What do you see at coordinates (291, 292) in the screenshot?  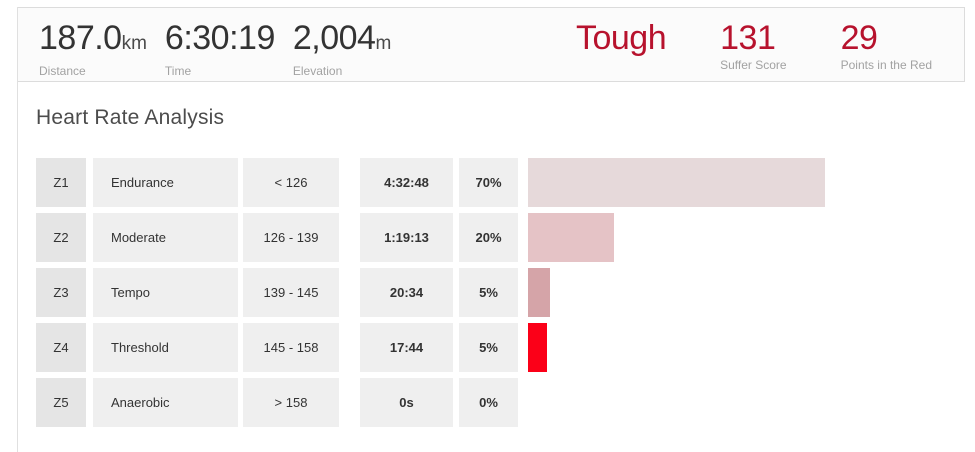 I see `zone-range-cell: 139 - 145` at bounding box center [291, 292].